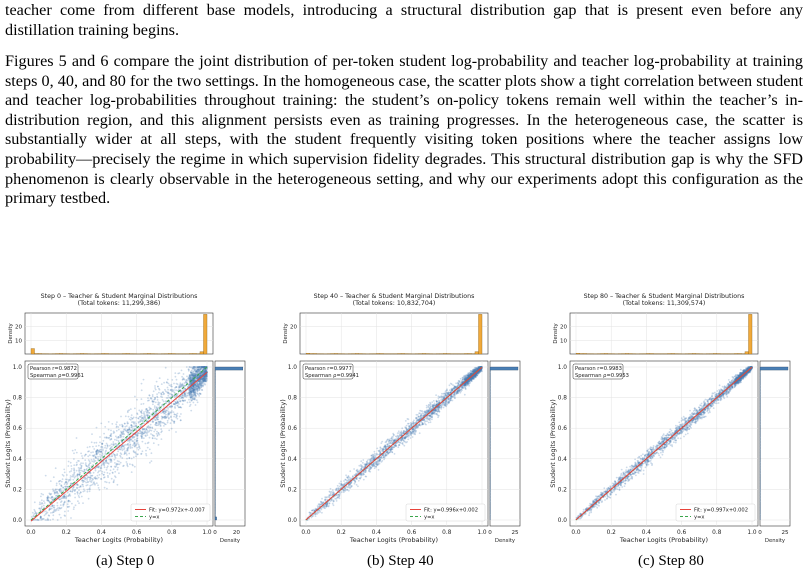 The image size is (809, 578). What do you see at coordinates (172, 533) in the screenshot?
I see `x-tick-label: 0.8` at bounding box center [172, 533].